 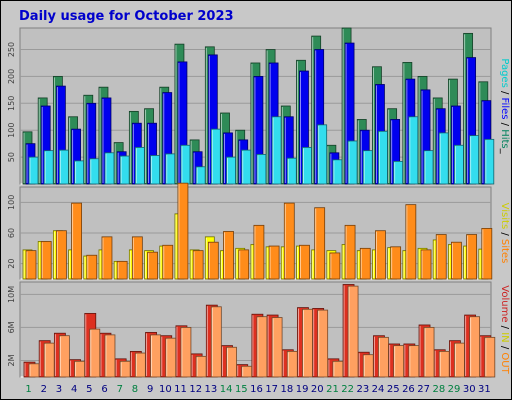 What do you see at coordinates (256, 389) in the screenshot?
I see `x-tick-label: 16` at bounding box center [256, 389].